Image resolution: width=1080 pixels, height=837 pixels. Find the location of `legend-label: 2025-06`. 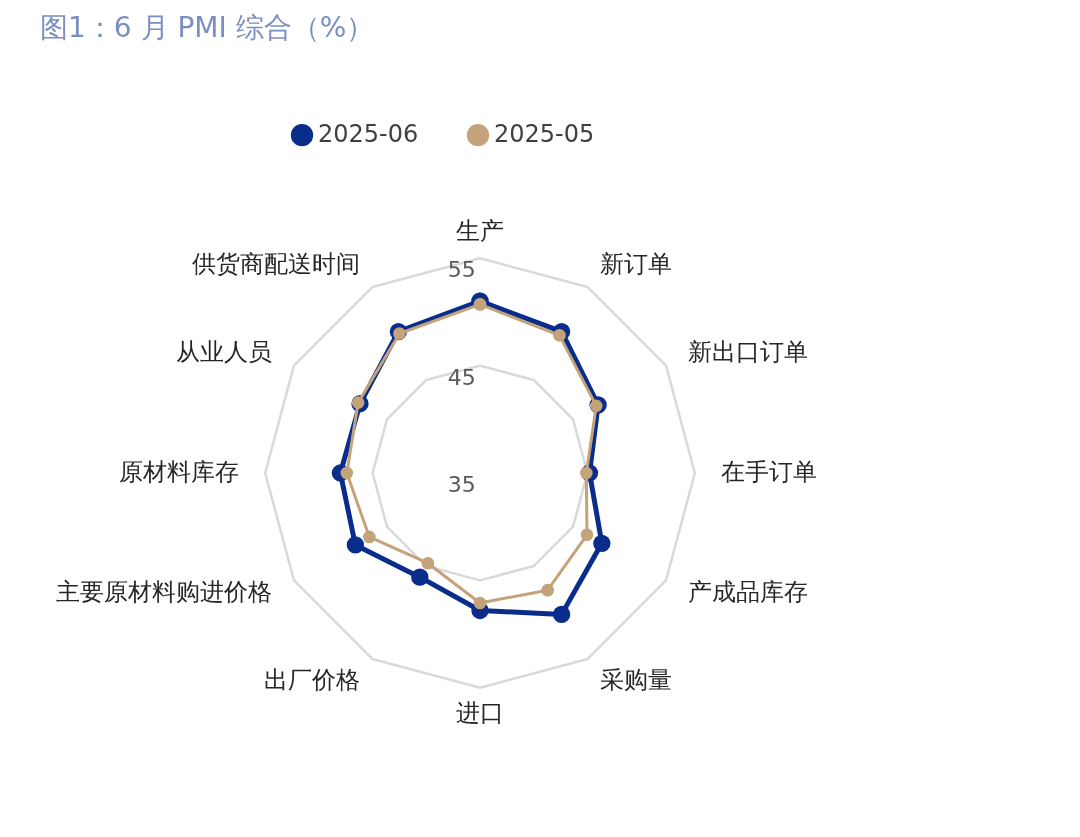

legend-label: 2025-06 is located at coordinates (368, 134).